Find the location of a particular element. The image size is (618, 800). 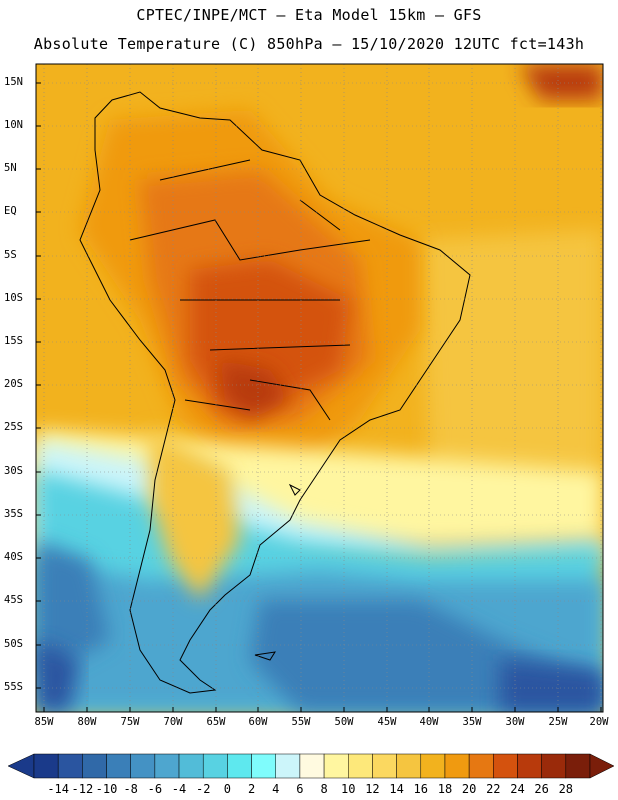

colorbar-label: -2 is located at coordinates (203, 789).